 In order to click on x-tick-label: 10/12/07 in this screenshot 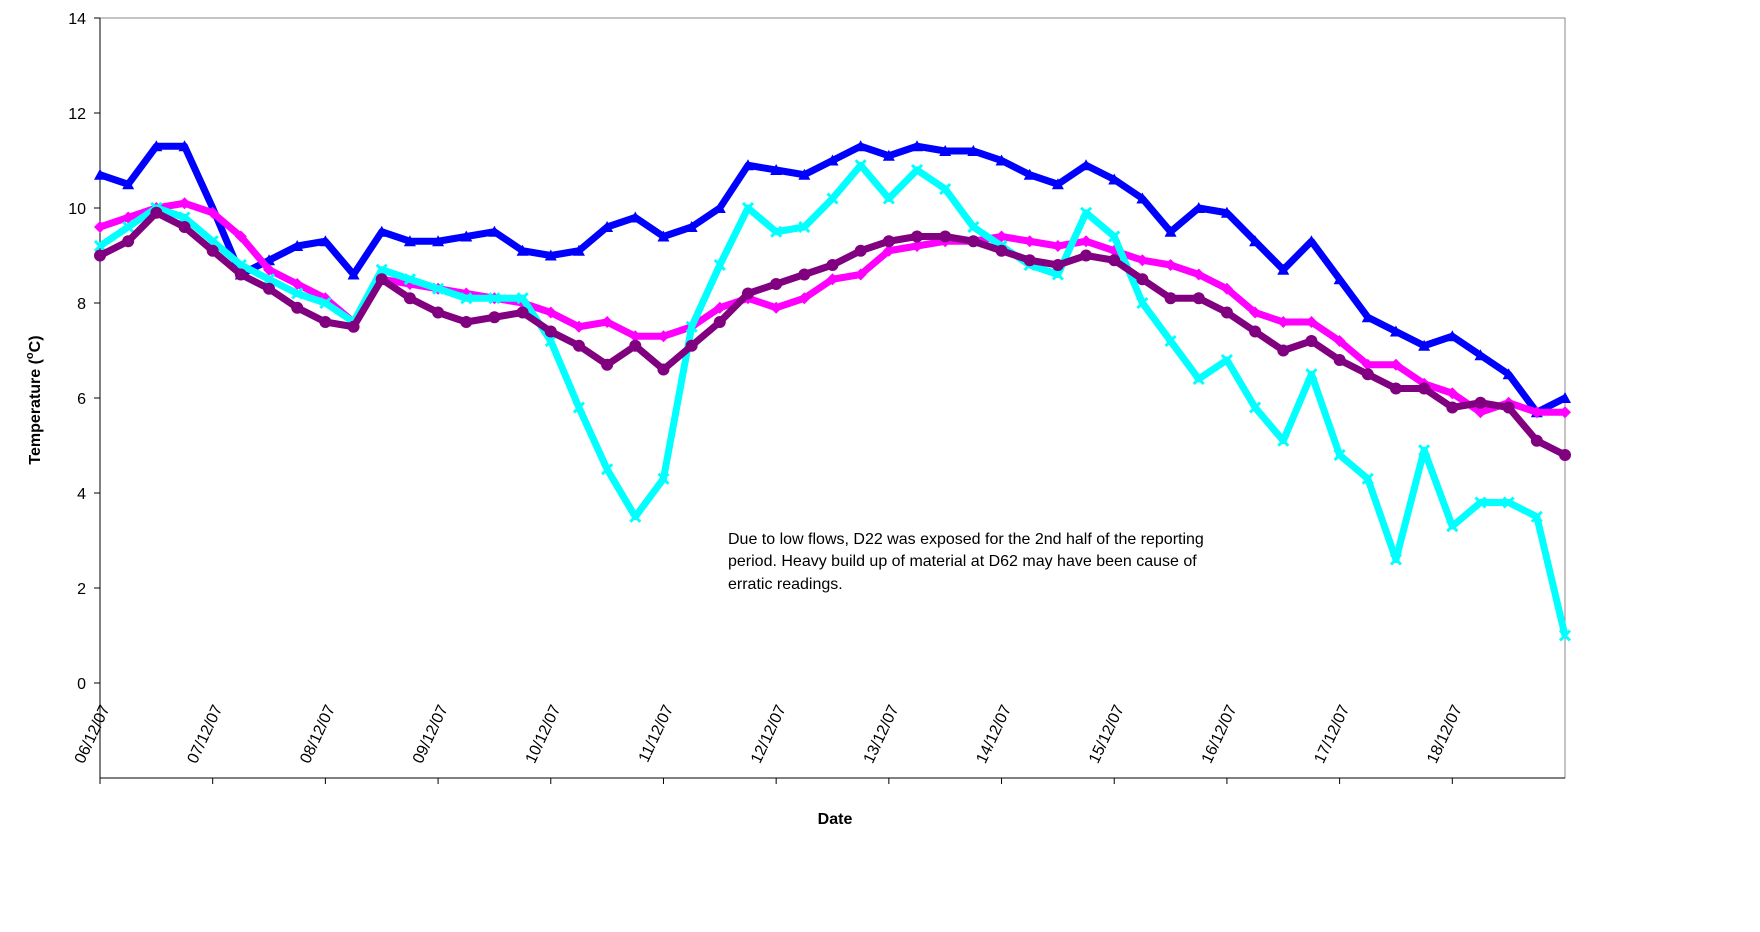, I will do `click(544, 734)`.